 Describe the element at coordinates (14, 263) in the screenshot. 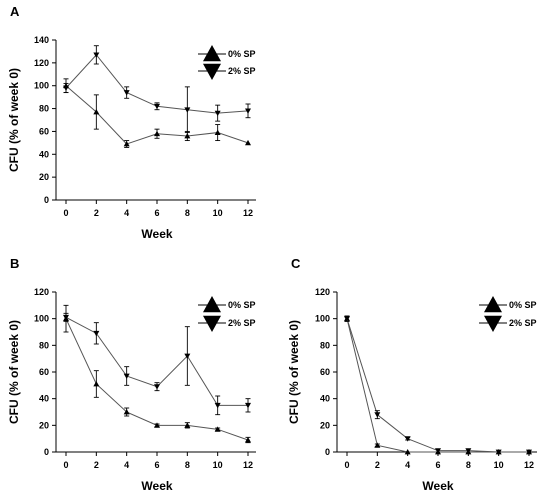

I see `panel-letter: B` at that location.